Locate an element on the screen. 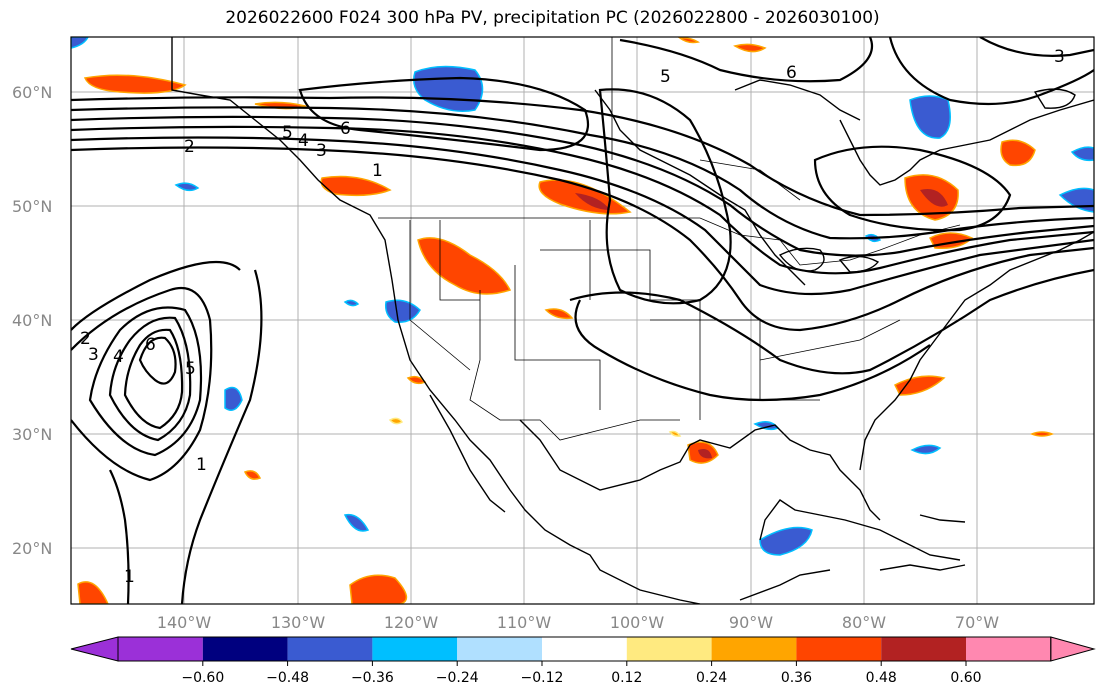 The width and height of the screenshot is (1105, 698). colorbar-extend-high is located at coordinates (1073, 649).